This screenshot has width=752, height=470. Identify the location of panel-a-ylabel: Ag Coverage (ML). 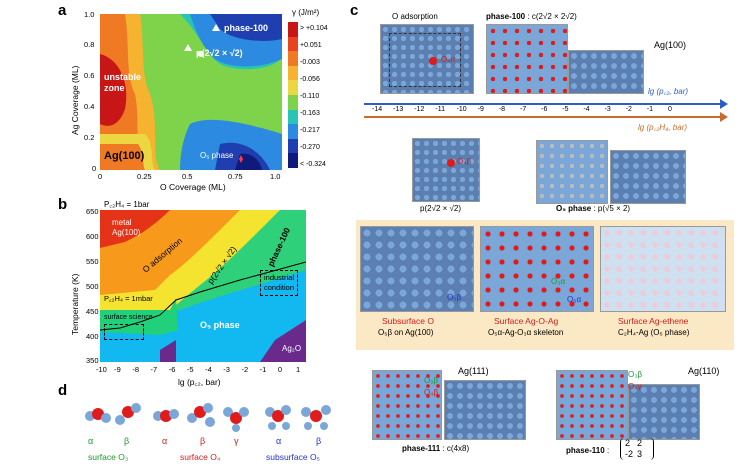
(75, 100).